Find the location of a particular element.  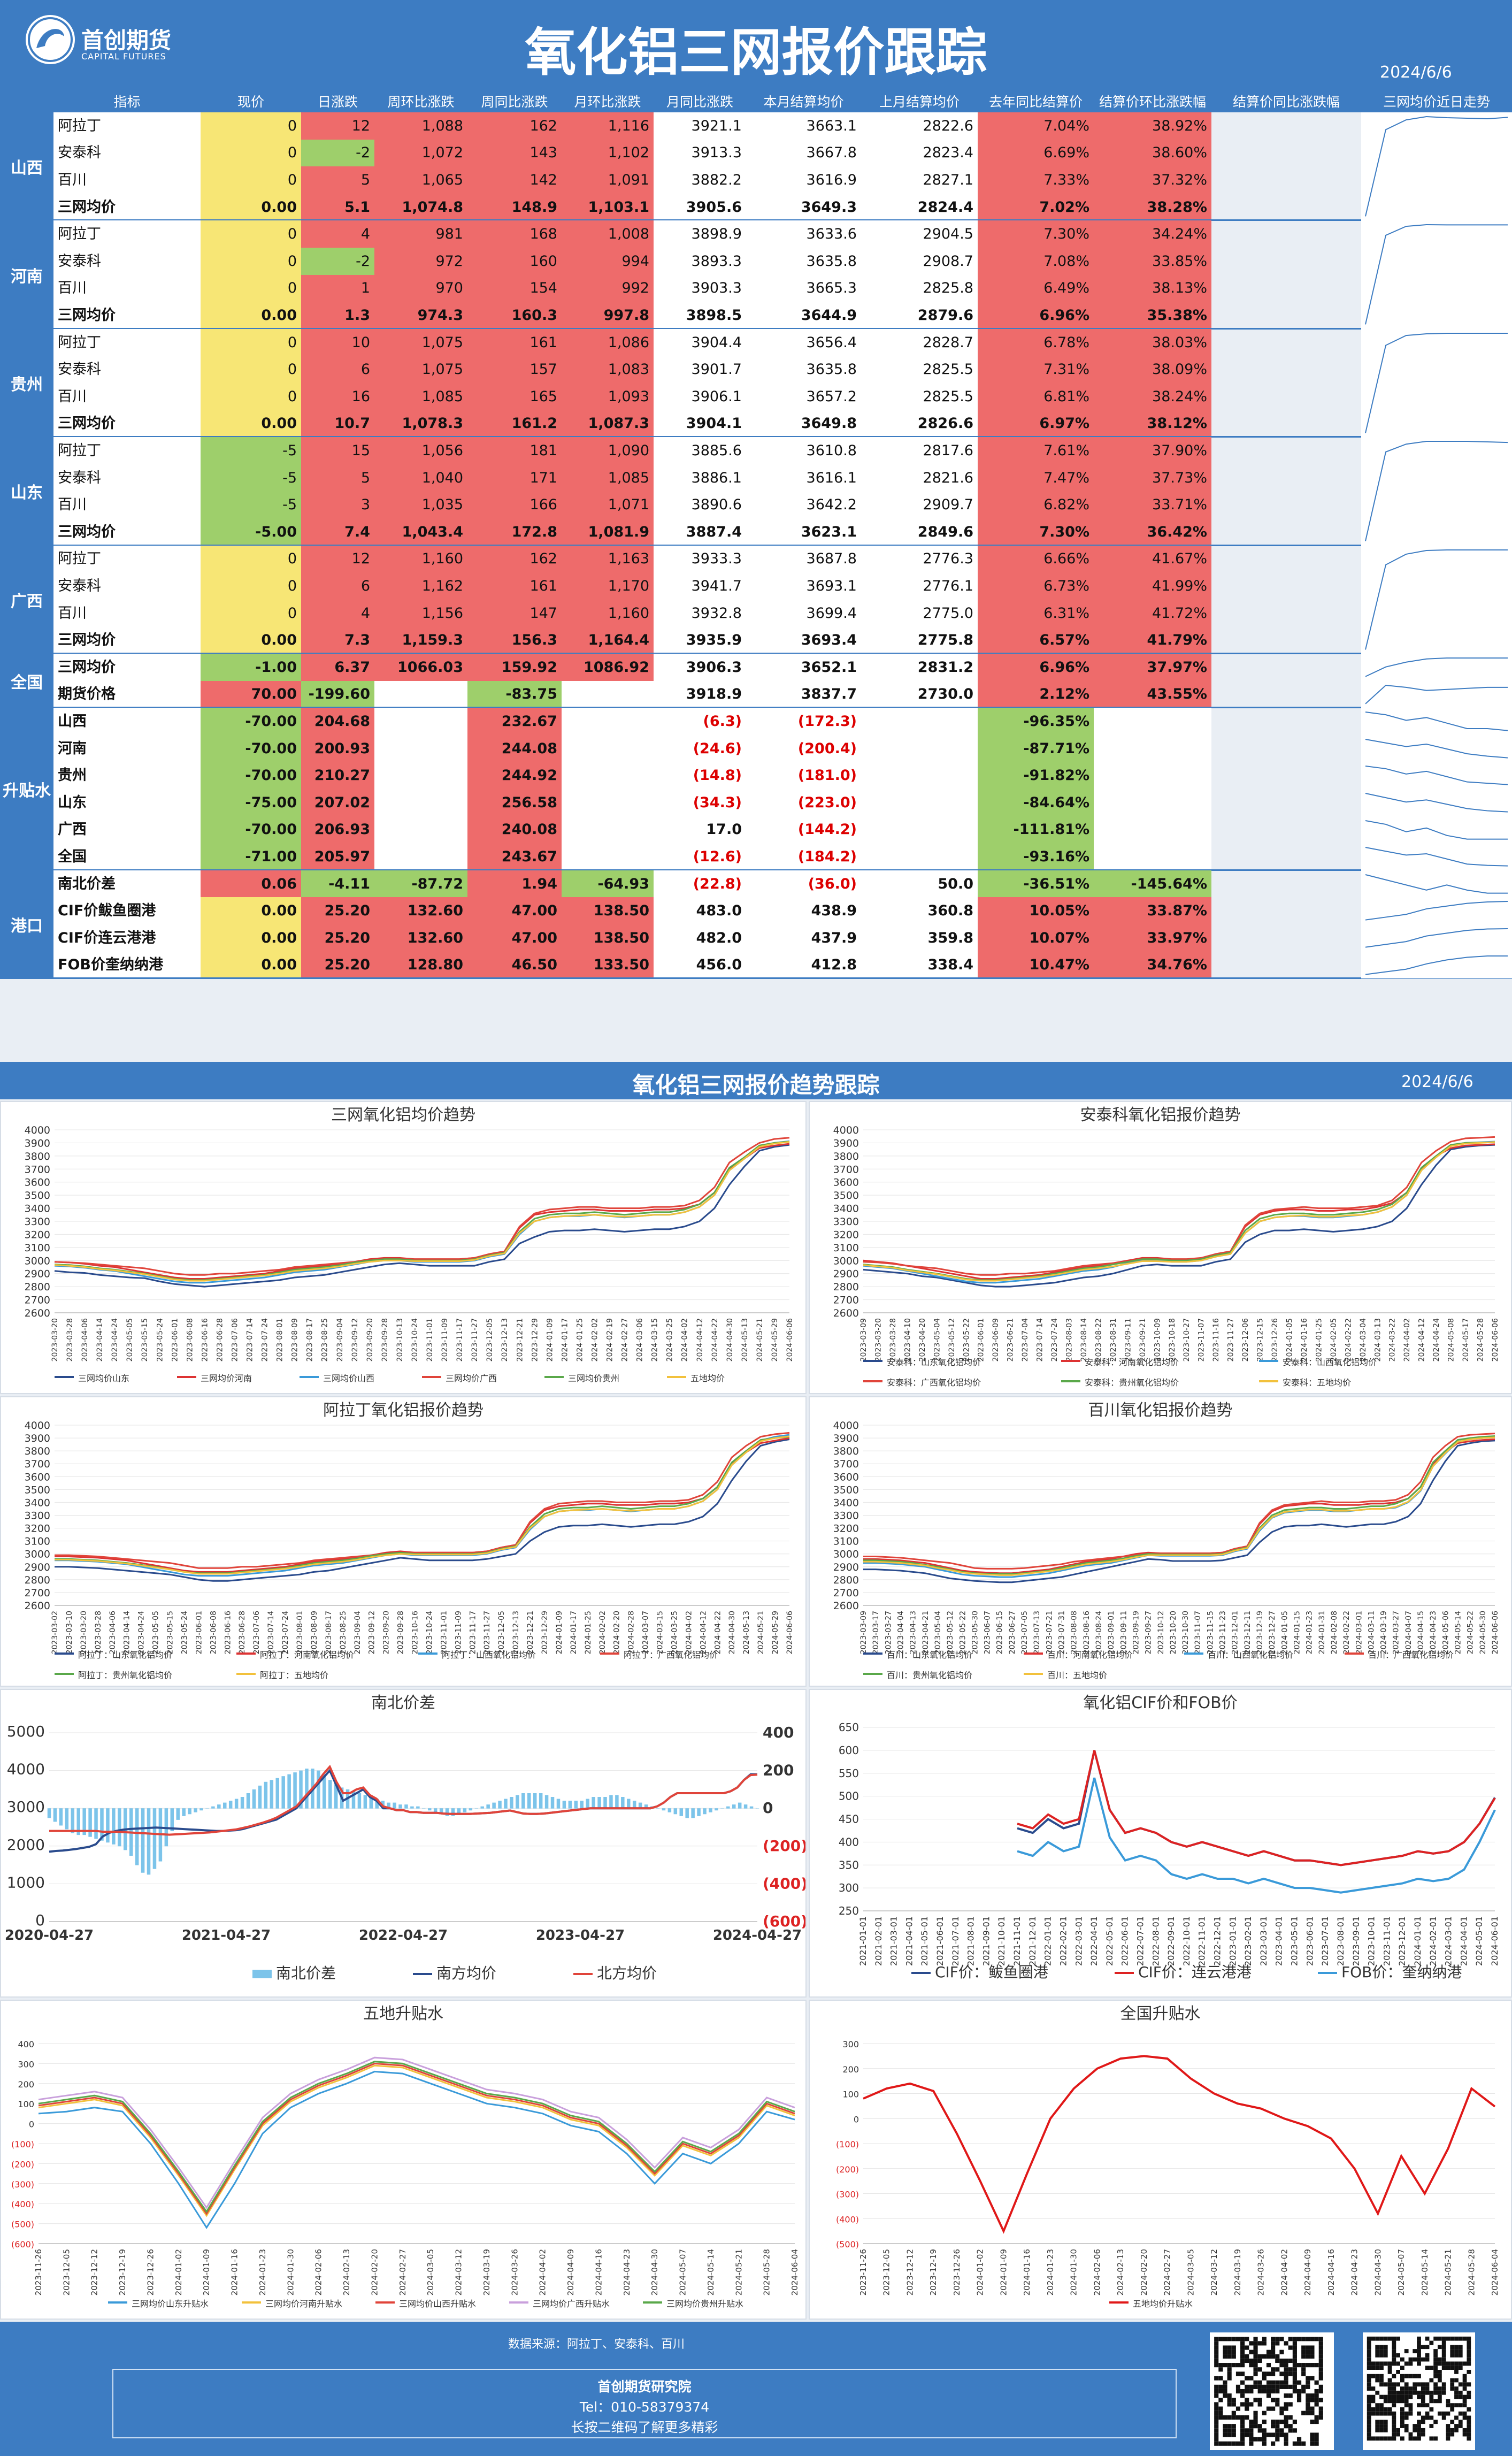

trend-sparkline is located at coordinates (1436, 668).